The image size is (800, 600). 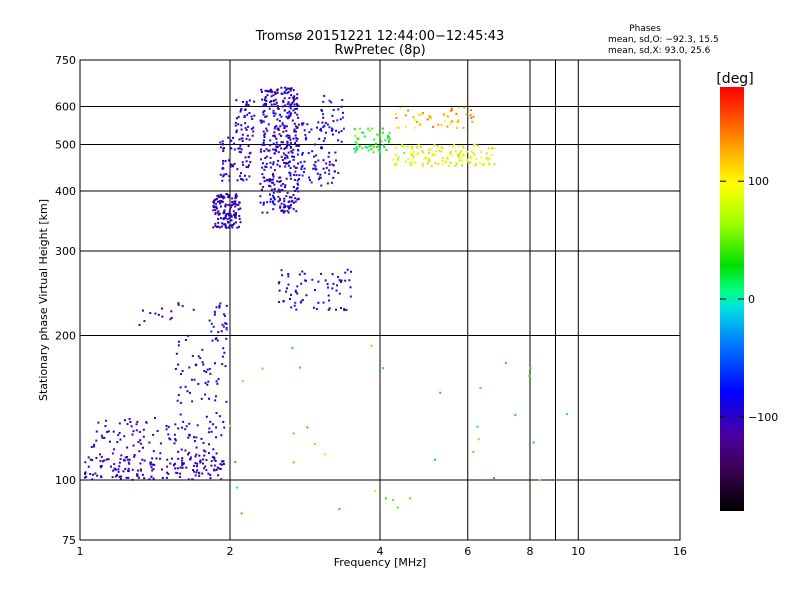 What do you see at coordinates (530, 551) in the screenshot?
I see `x-tick-label: 8` at bounding box center [530, 551].